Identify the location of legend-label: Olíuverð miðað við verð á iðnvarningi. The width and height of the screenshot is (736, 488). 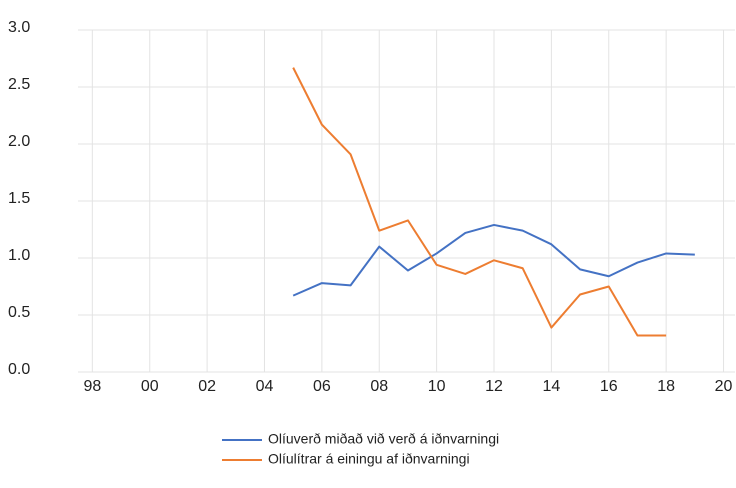
(383, 439).